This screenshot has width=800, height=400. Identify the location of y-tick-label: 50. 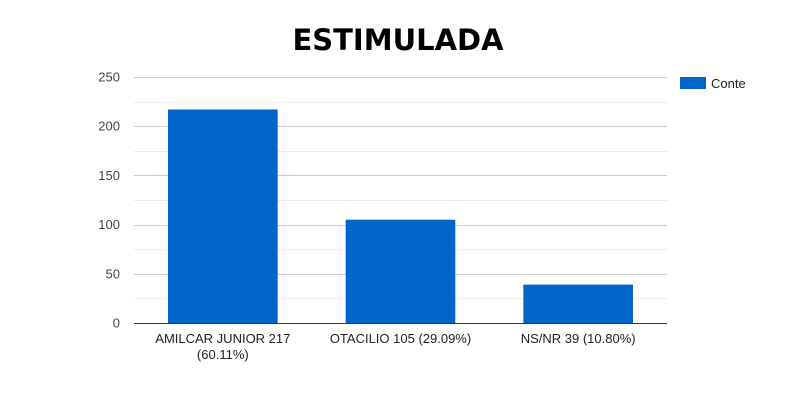
(113, 273).